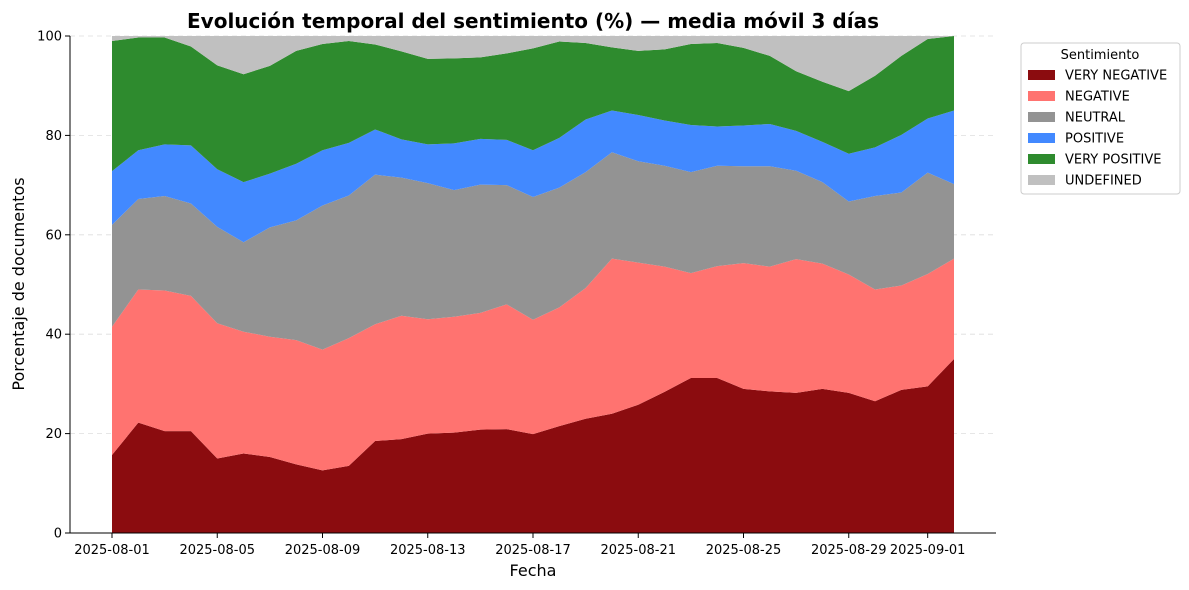 This screenshot has width=1189, height=590. Describe the element at coordinates (1113, 160) in the screenshot. I see `legend-label: VERY POSITIVE` at that location.